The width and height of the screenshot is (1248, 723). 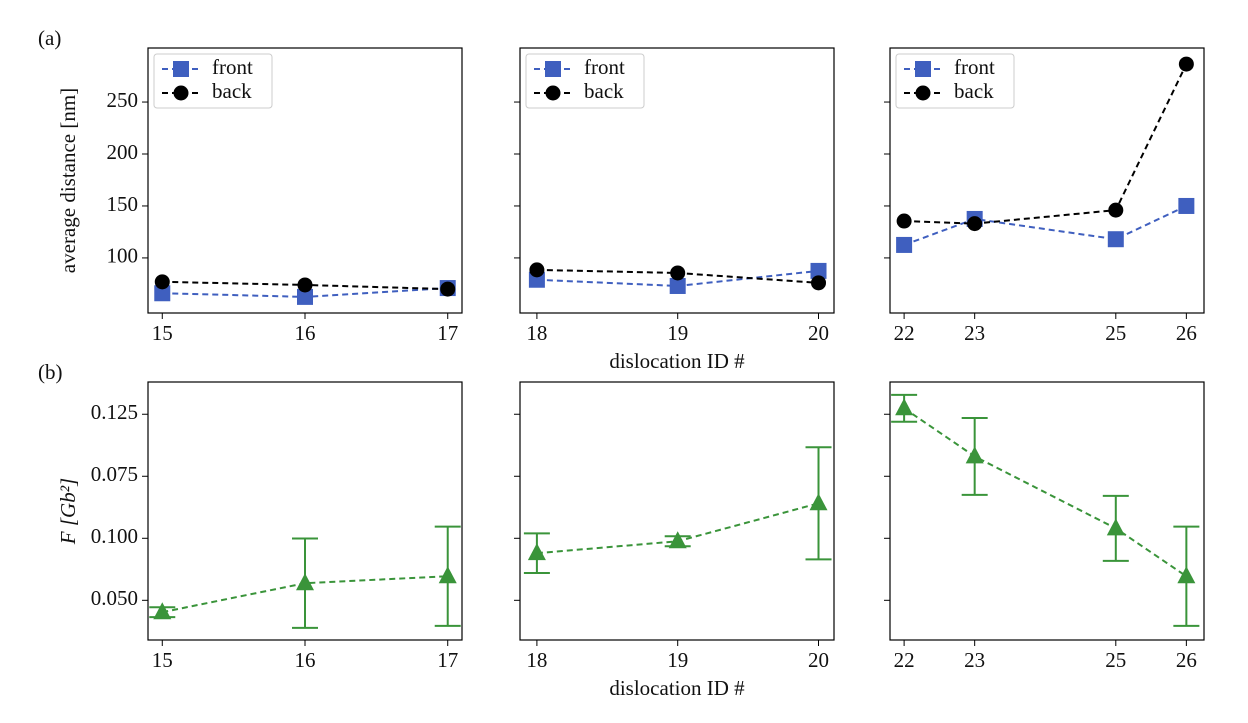 What do you see at coordinates (49, 38) in the screenshot?
I see `panel-label: (a)` at bounding box center [49, 38].